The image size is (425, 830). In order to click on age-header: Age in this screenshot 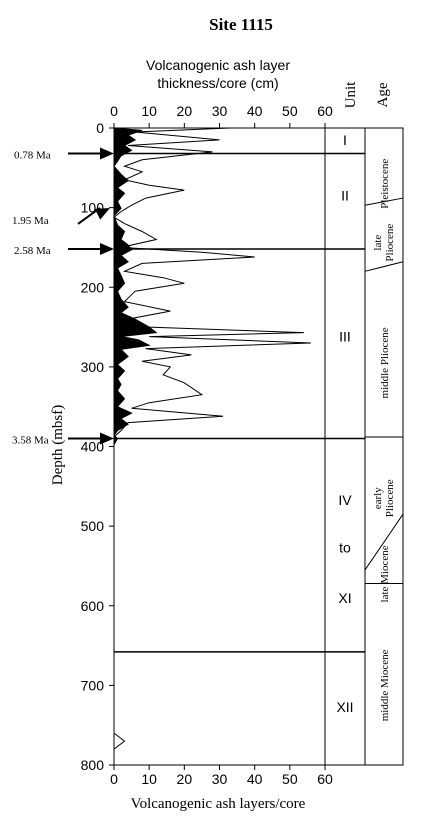, I will do `click(383, 94)`.